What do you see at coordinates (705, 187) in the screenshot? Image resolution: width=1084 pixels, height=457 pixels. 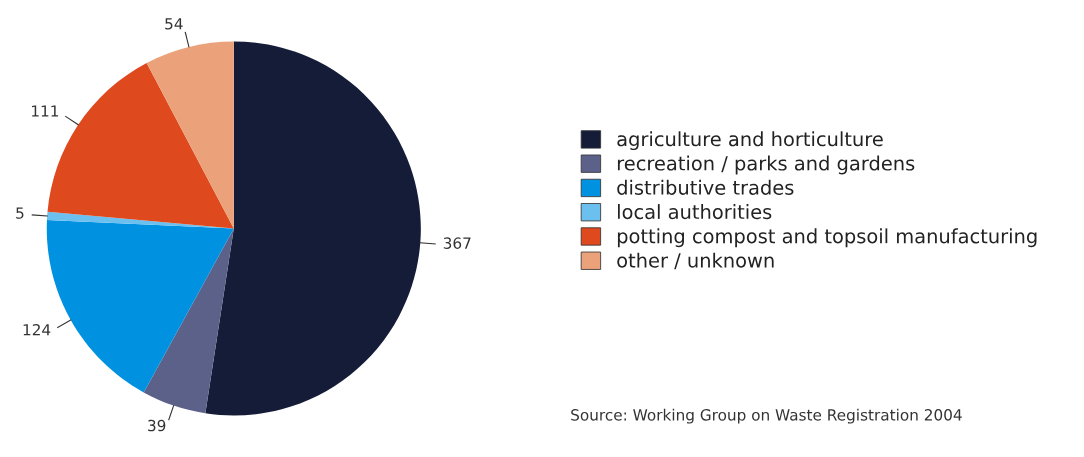 I see `legend-label: distributive trades` at bounding box center [705, 187].